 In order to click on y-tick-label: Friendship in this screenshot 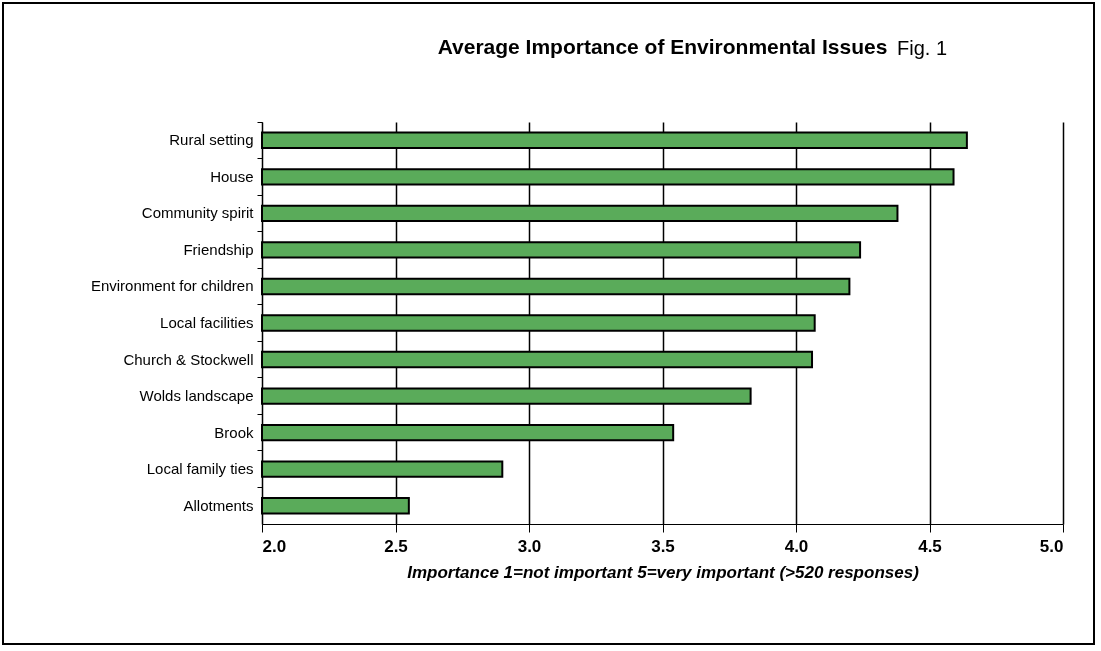, I will do `click(218, 249)`.